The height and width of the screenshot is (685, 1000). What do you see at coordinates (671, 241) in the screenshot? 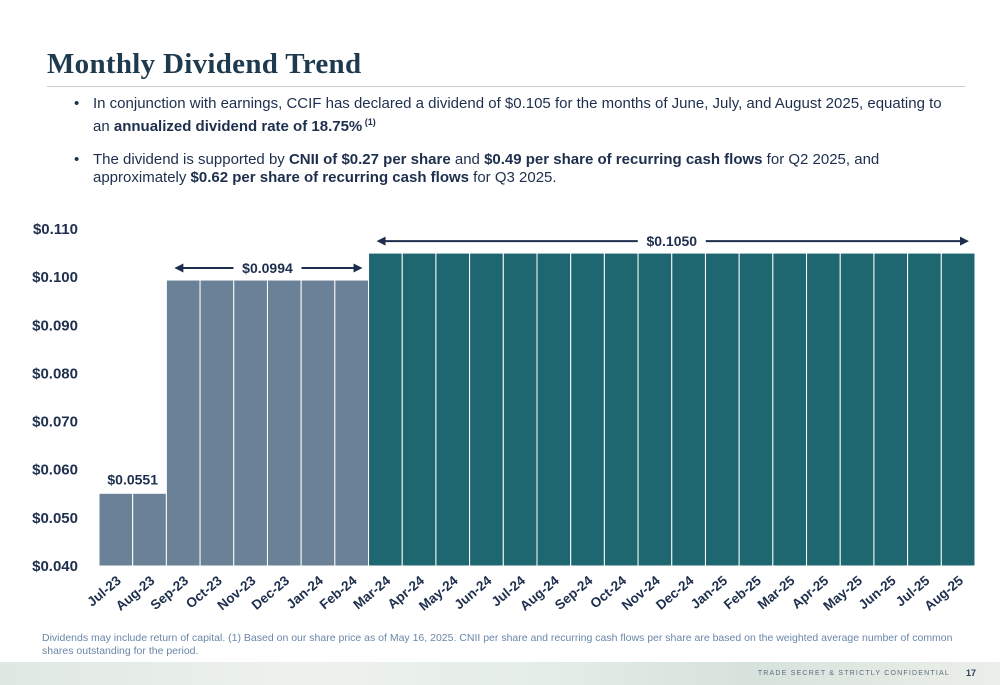
I see `data-label: $0.1050` at bounding box center [671, 241].